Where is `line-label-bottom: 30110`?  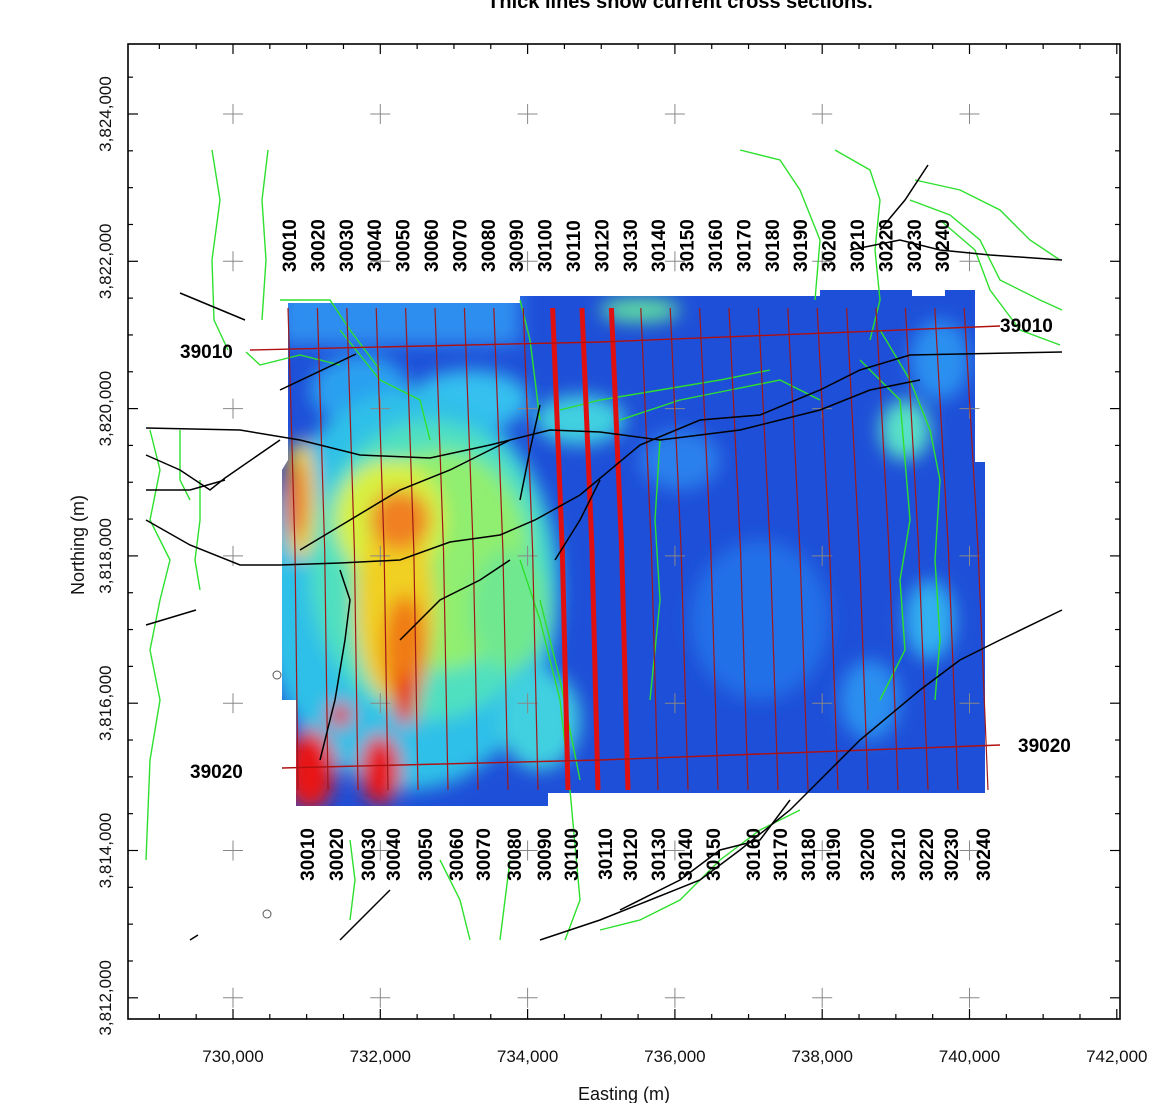
line-label-bottom: 30110 is located at coordinates (606, 854).